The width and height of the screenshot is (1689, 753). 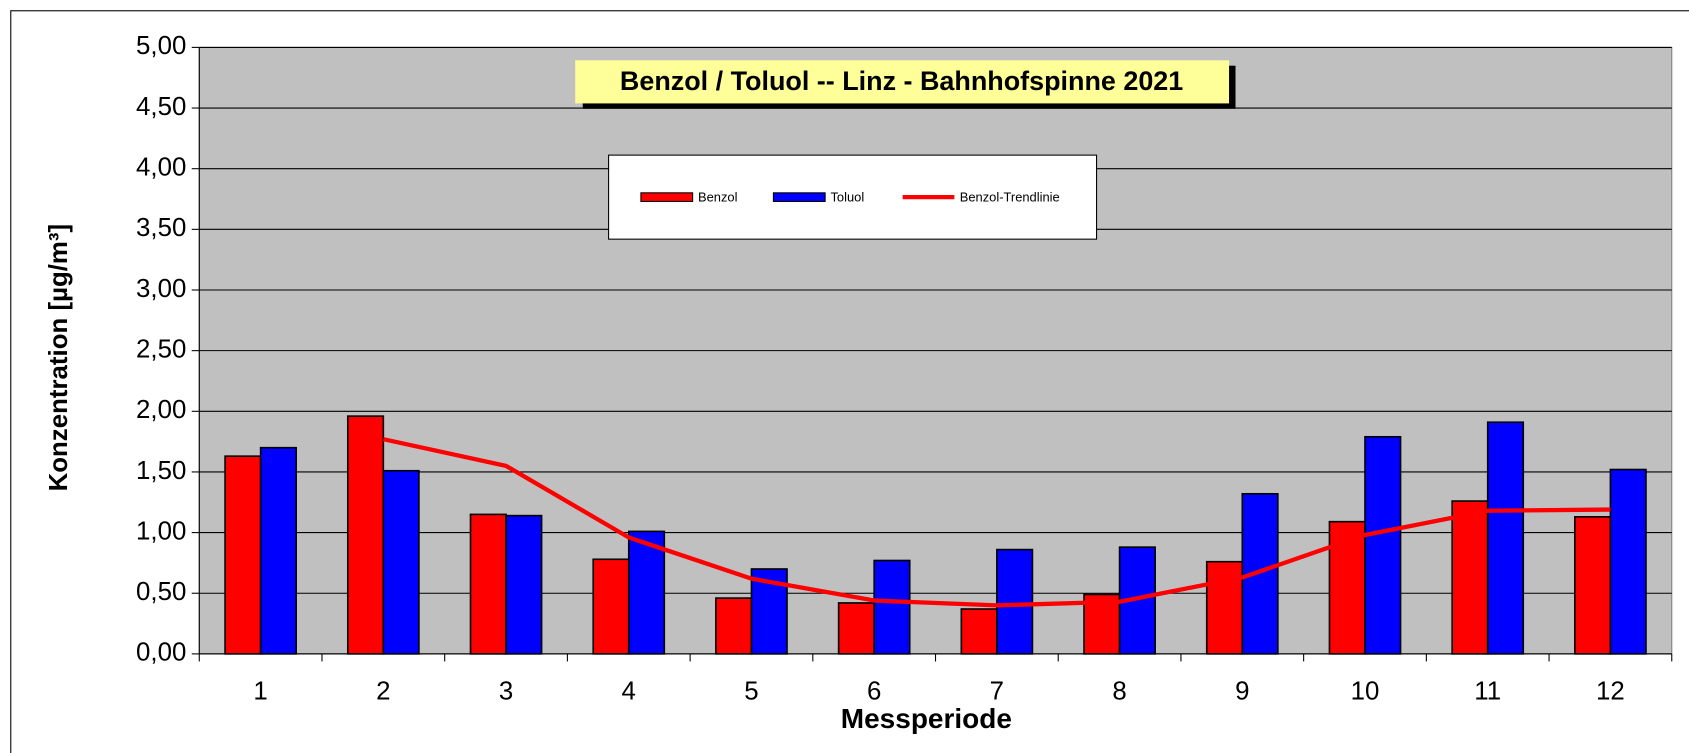 I want to click on y-tick-label: 4,50, so click(x=161, y=107).